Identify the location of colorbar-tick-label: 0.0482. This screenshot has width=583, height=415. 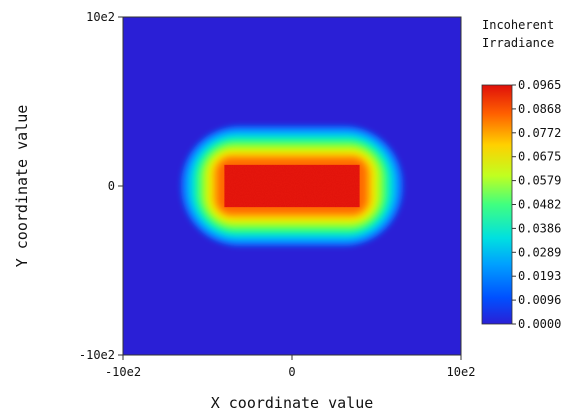
(539, 205).